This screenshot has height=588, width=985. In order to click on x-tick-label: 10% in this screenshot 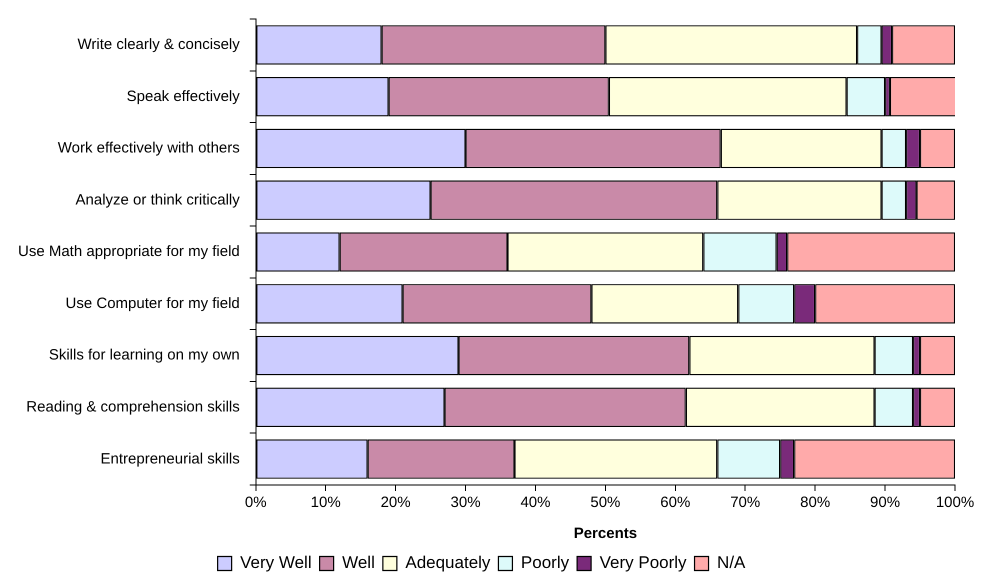, I will do `click(325, 503)`.